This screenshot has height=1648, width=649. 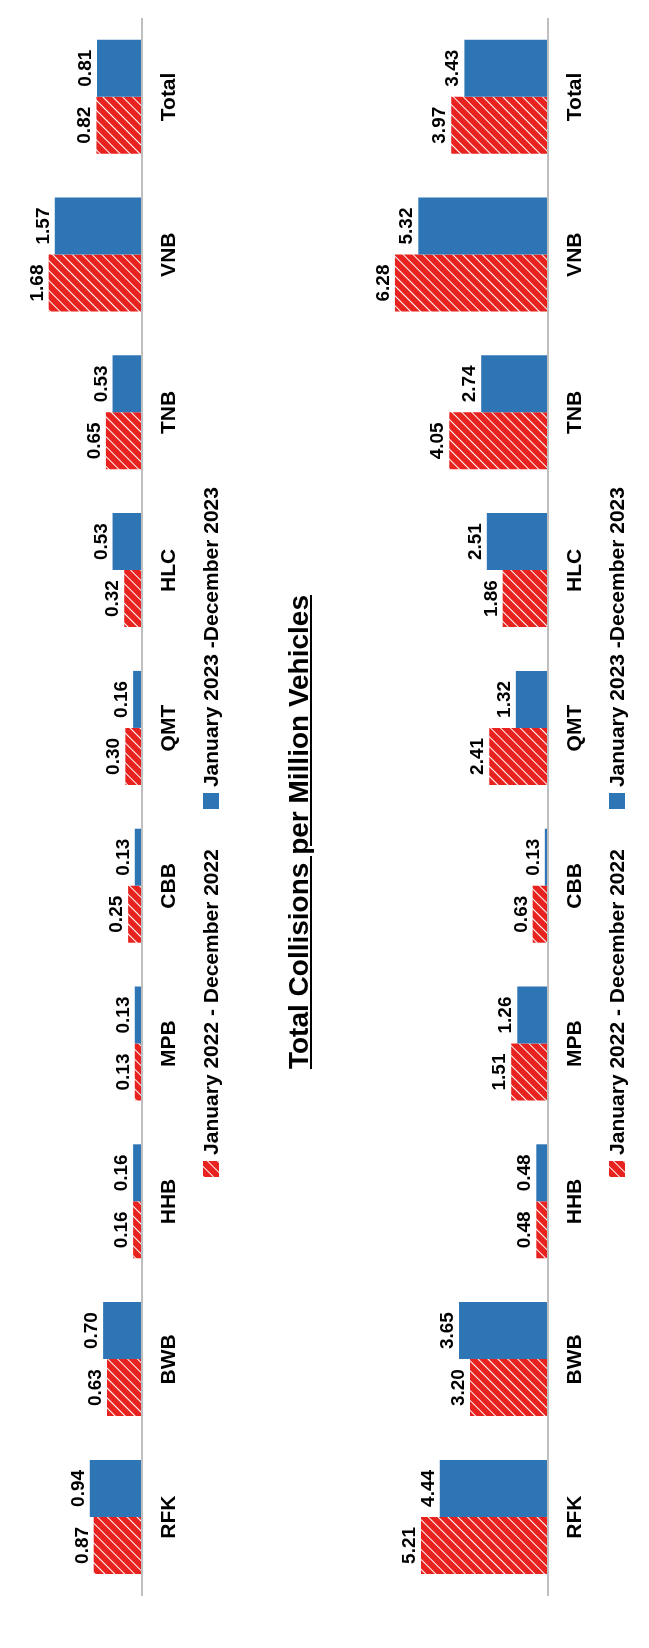 I want to click on data-label: 0.65, so click(x=93, y=440).